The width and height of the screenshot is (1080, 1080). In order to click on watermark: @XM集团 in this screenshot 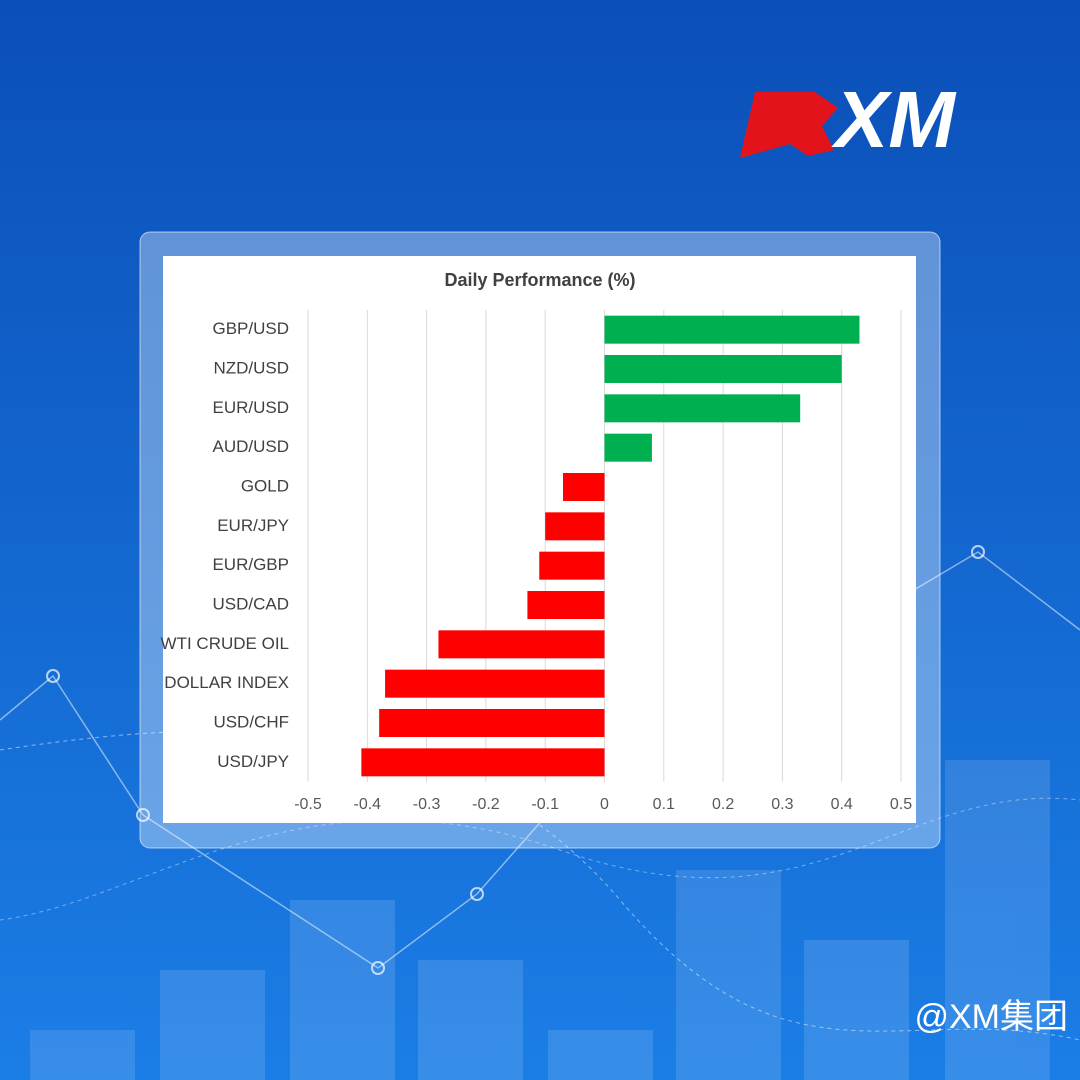, I will do `click(991, 1017)`.